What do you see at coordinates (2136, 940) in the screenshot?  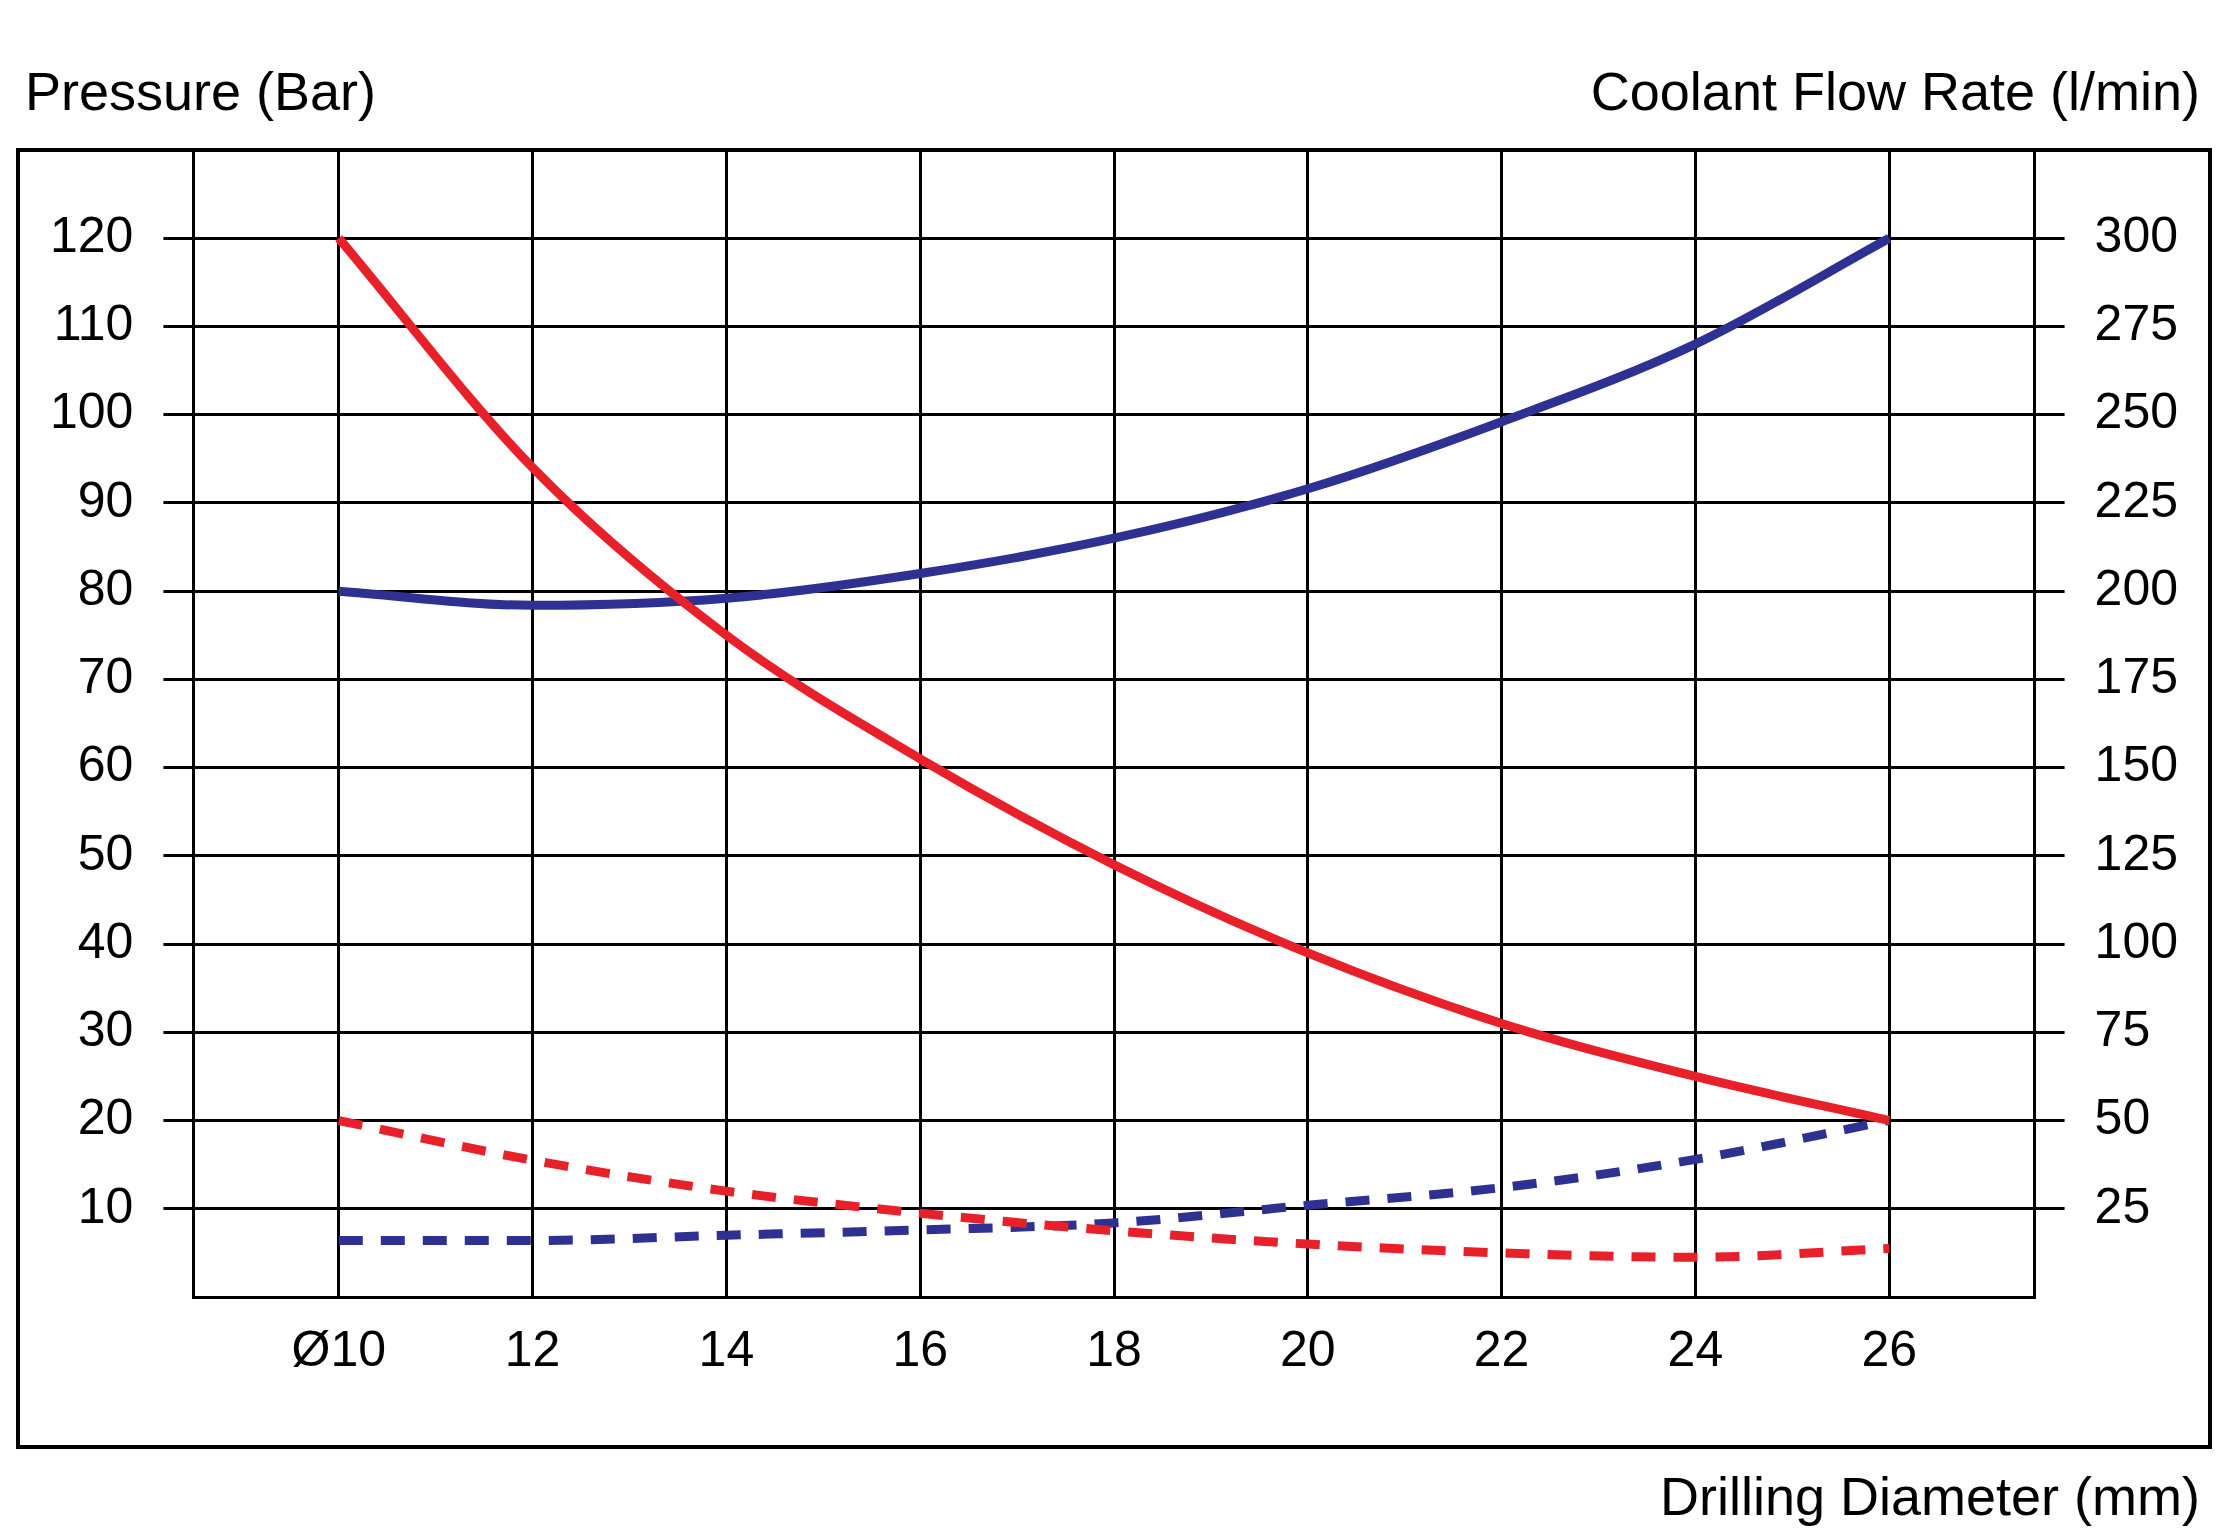 I see `y2-tick-label: 100` at bounding box center [2136, 940].